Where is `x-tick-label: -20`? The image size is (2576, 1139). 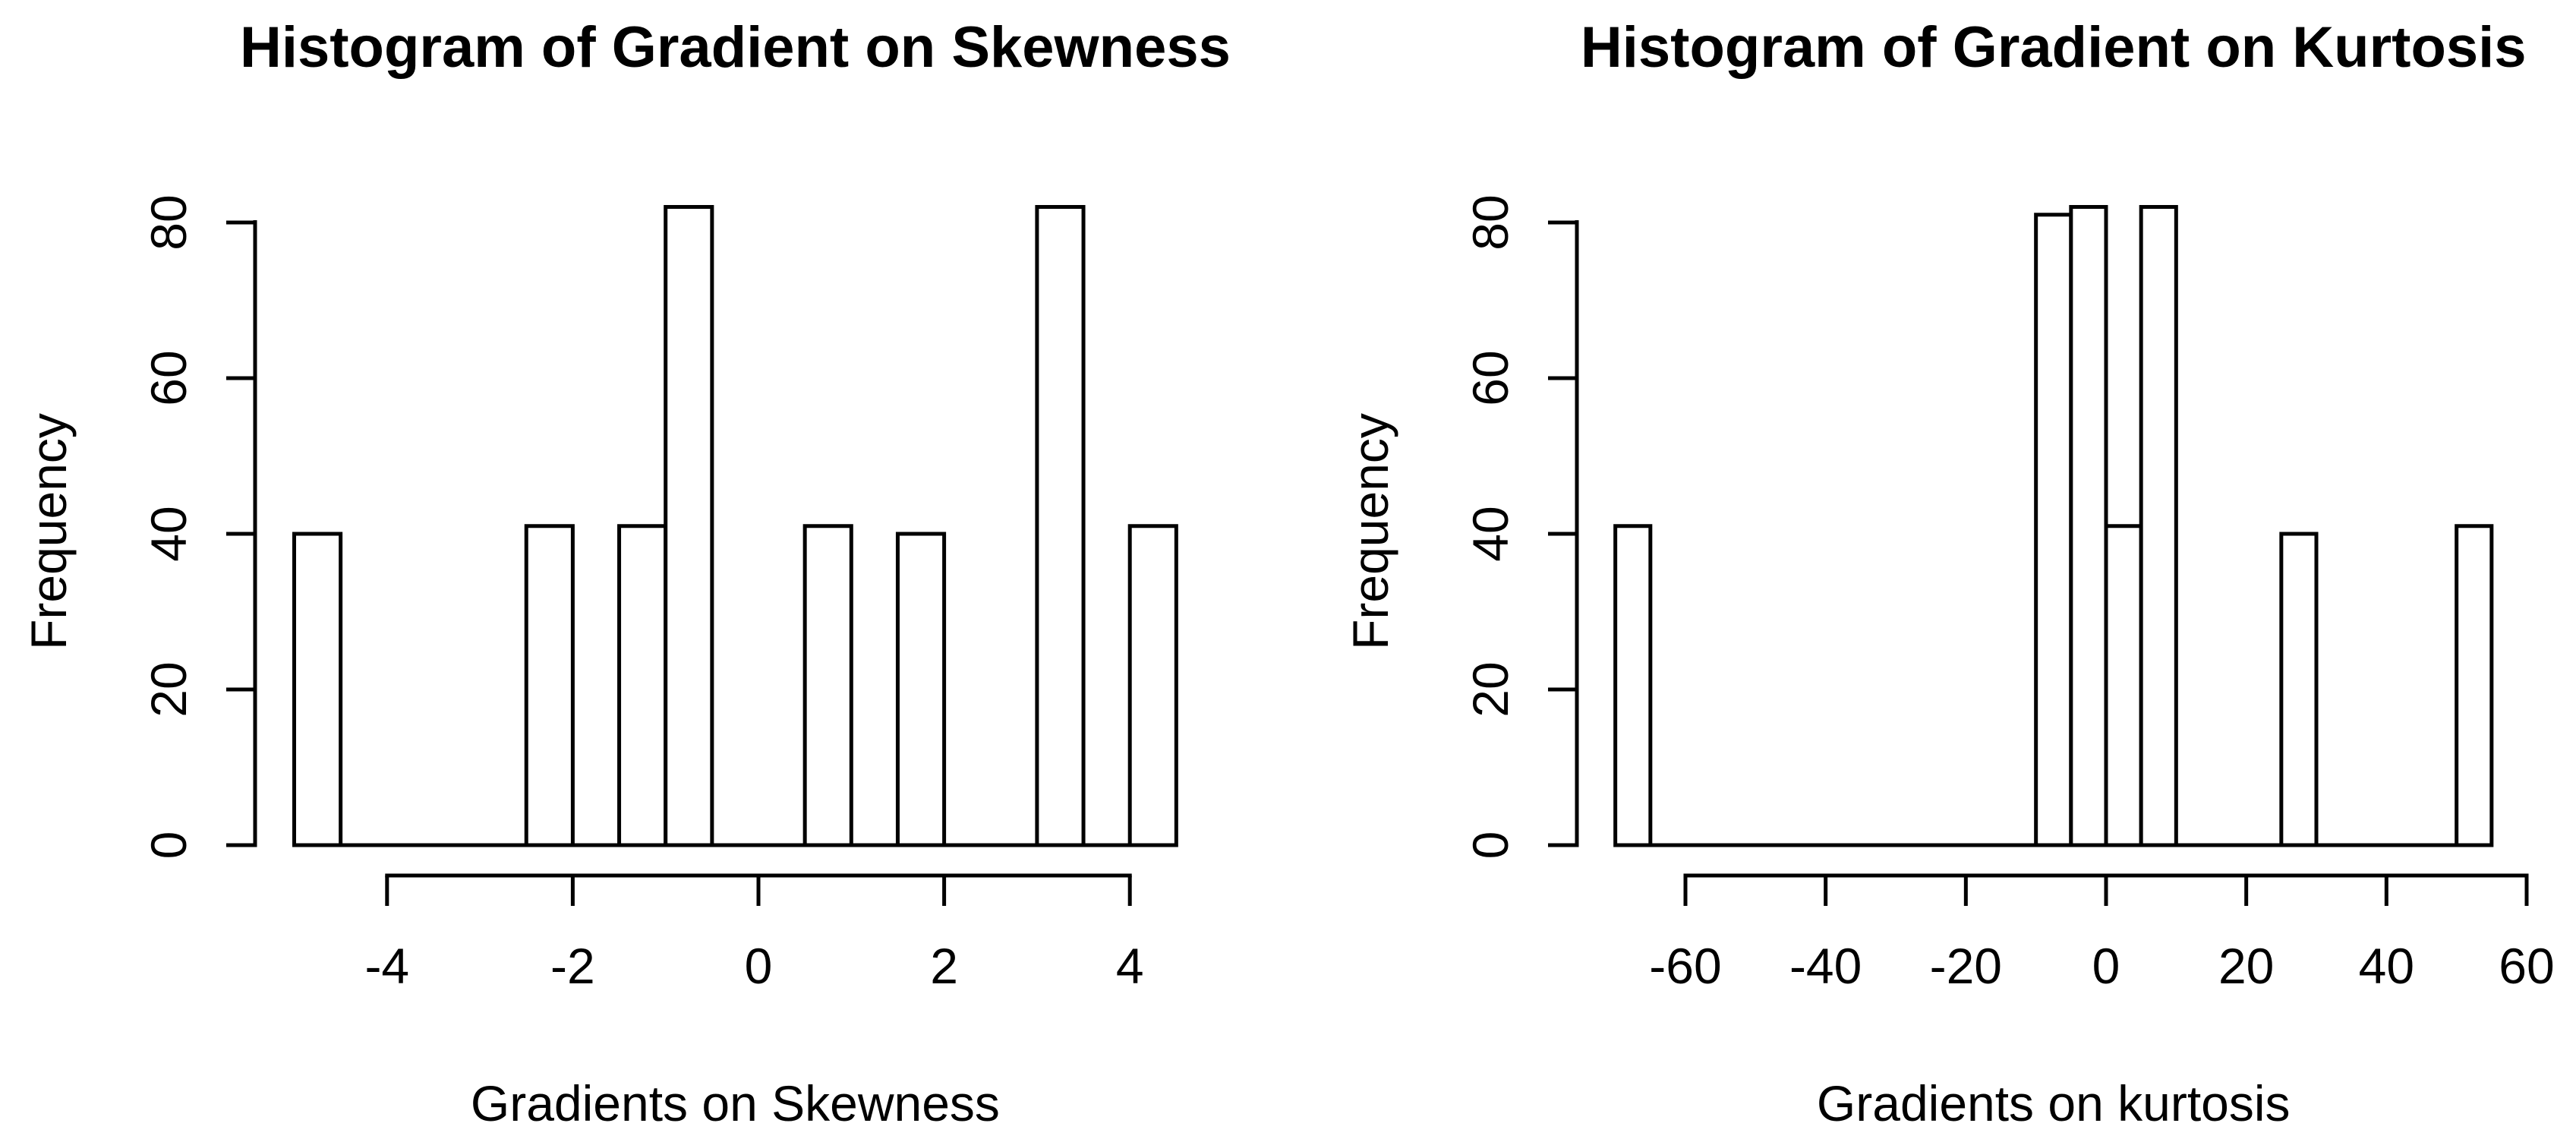 x-tick-label: -20 is located at coordinates (1966, 966).